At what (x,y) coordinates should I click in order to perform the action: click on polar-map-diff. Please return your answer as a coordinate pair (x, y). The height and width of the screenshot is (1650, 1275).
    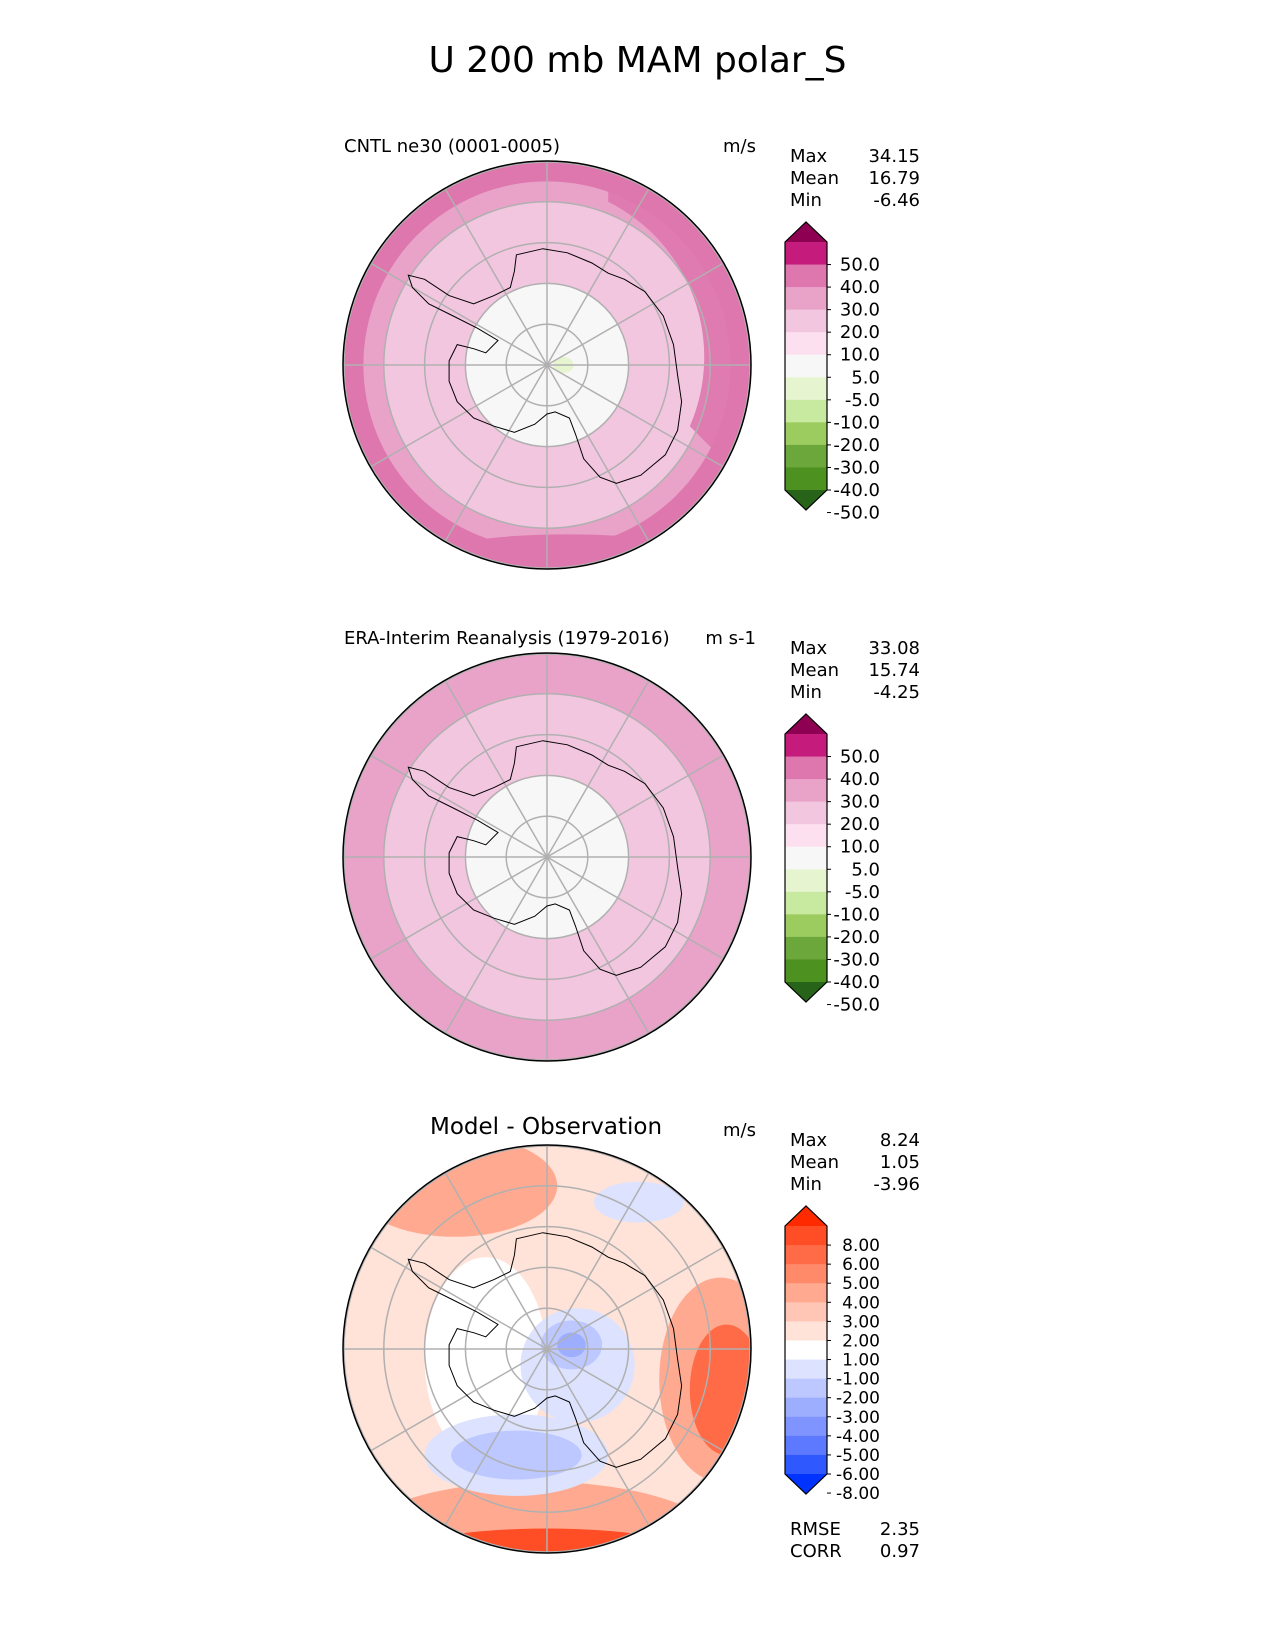
    Looking at the image, I should click on (547, 1349).